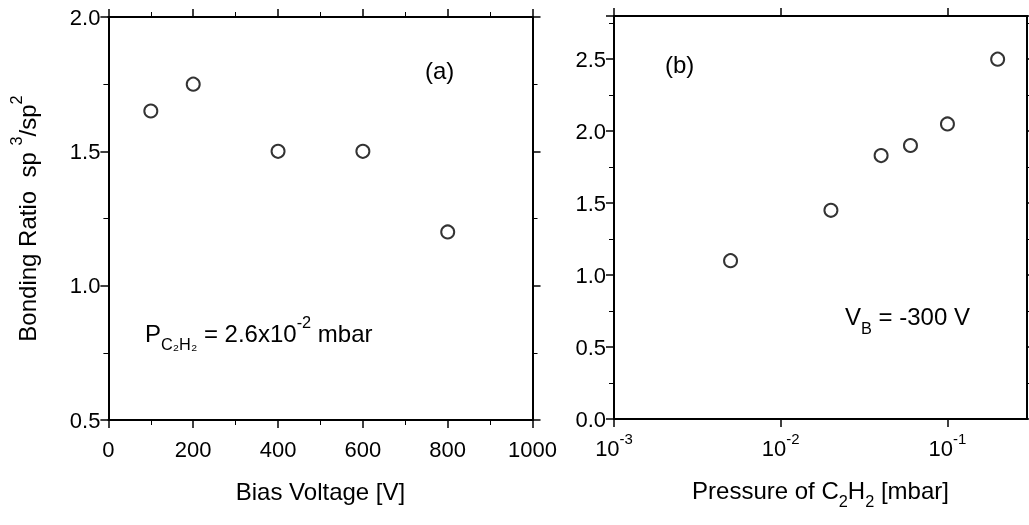 This screenshot has height=525, width=1029. I want to click on x-axis-title: Bias Voltage [V], so click(320, 491).